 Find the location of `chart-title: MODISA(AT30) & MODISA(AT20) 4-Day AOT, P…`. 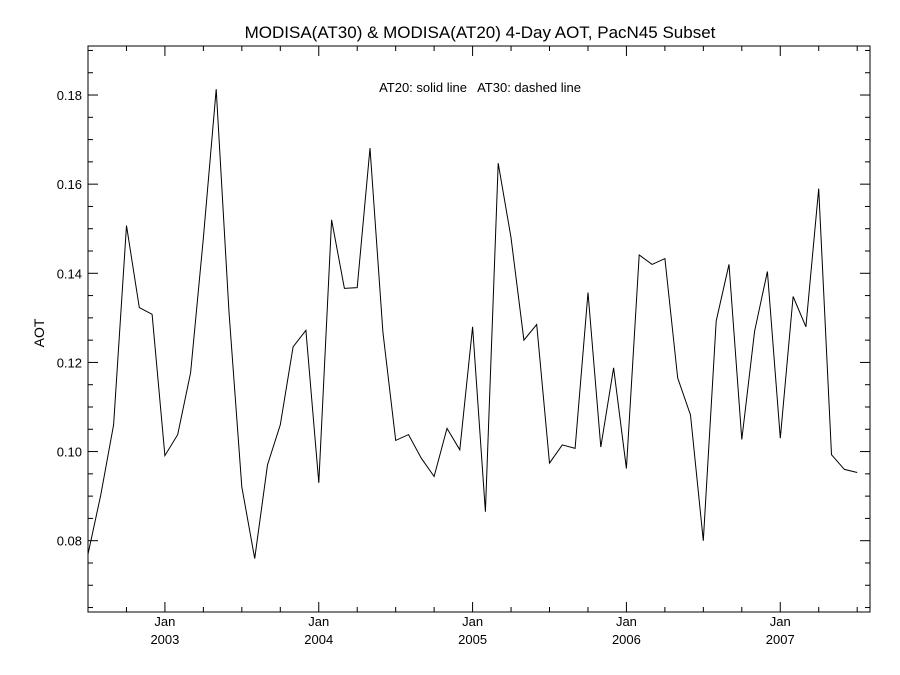

chart-title: MODISA(AT30) & MODISA(AT20) 4-Day AOT, P… is located at coordinates (480, 32).